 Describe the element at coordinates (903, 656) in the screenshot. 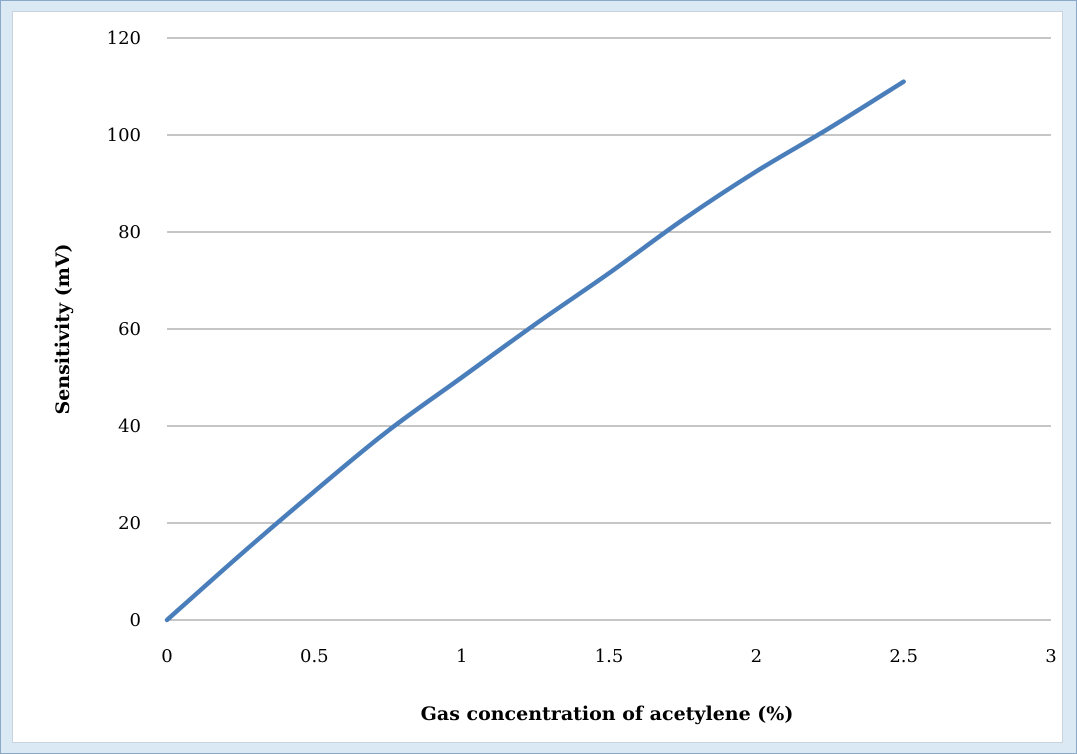

I see `x-tick-label: 2.5` at that location.